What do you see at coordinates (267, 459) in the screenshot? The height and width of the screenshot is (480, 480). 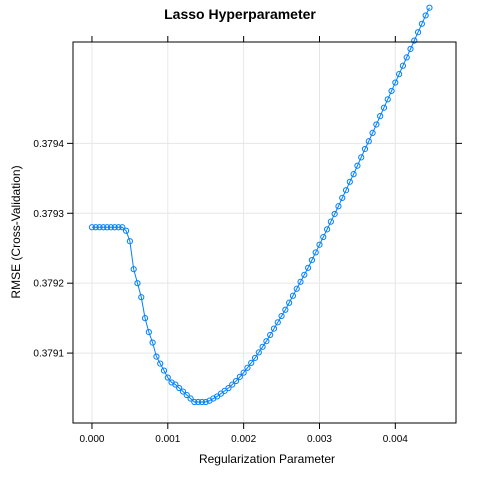 I see `x-axis-label: Regularization Parameter` at bounding box center [267, 459].